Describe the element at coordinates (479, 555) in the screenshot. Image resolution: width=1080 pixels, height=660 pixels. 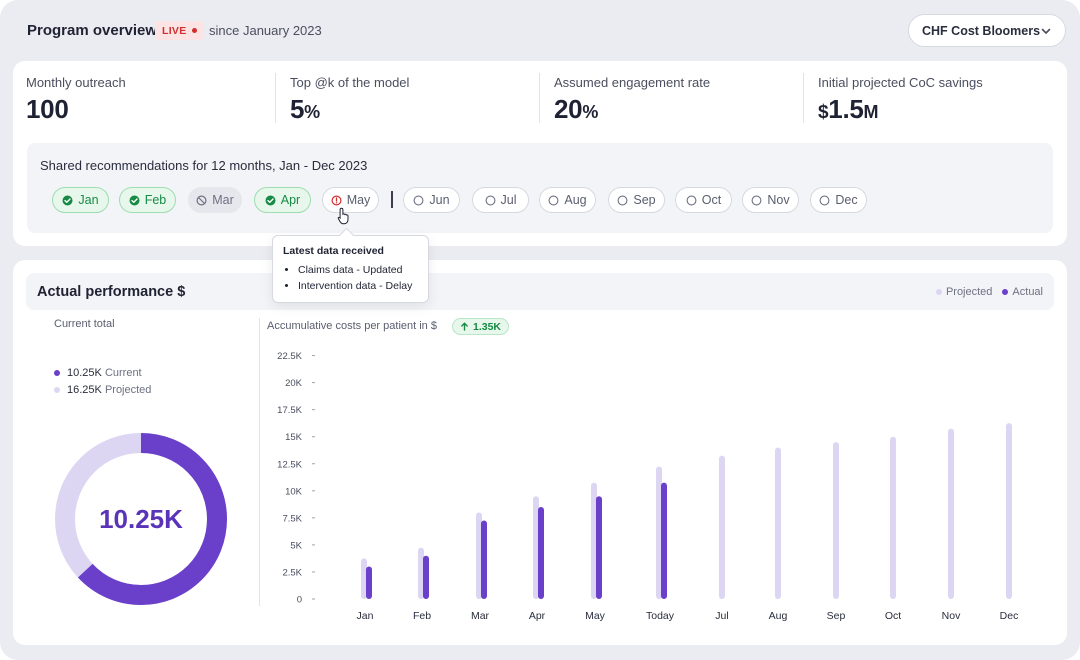
I see `bar-projected-mar` at that location.